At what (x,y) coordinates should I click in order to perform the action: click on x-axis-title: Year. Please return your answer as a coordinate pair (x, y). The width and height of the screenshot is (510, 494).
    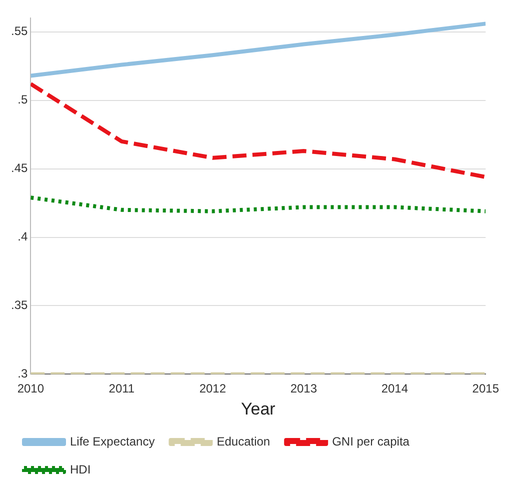
    Looking at the image, I should click on (258, 408).